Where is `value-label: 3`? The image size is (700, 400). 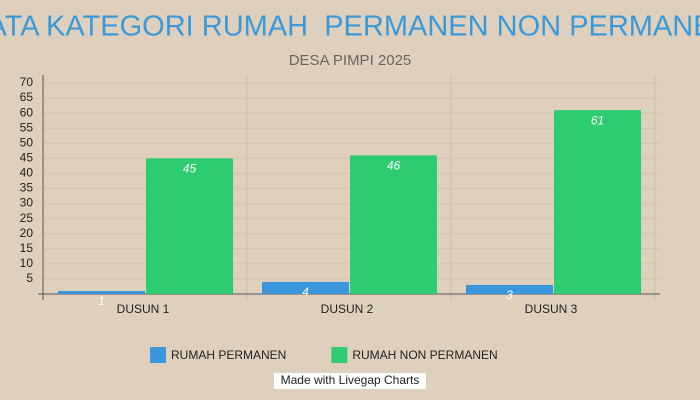
value-label: 3 is located at coordinates (509, 295).